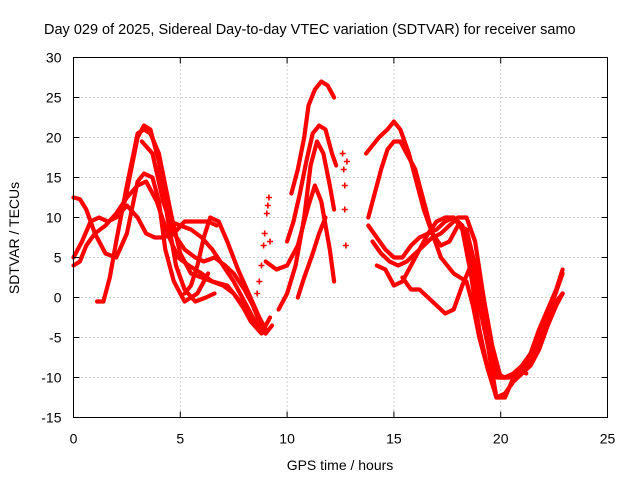  I want to click on series-sat-i, so click(300, 233).